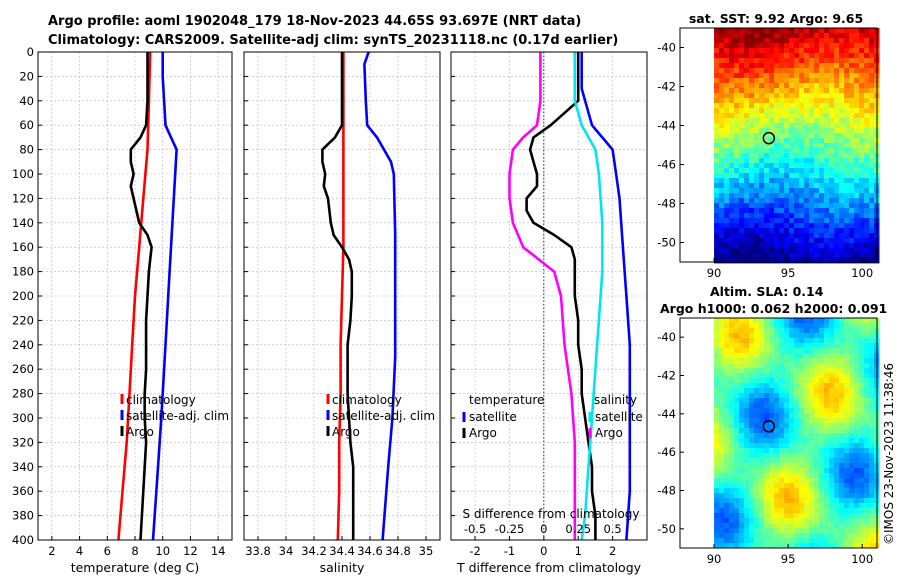 This screenshot has height=580, width=900. What do you see at coordinates (714, 273) in the screenshot?
I see `map-x-tick-label: 90` at bounding box center [714, 273].